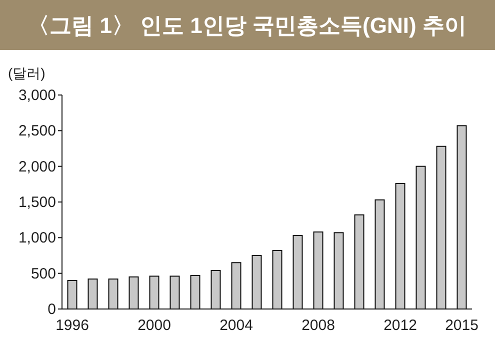 The width and height of the screenshot is (495, 338). Describe the element at coordinates (37, 95) in the screenshot. I see `y-tick-label: 3,000` at that location.